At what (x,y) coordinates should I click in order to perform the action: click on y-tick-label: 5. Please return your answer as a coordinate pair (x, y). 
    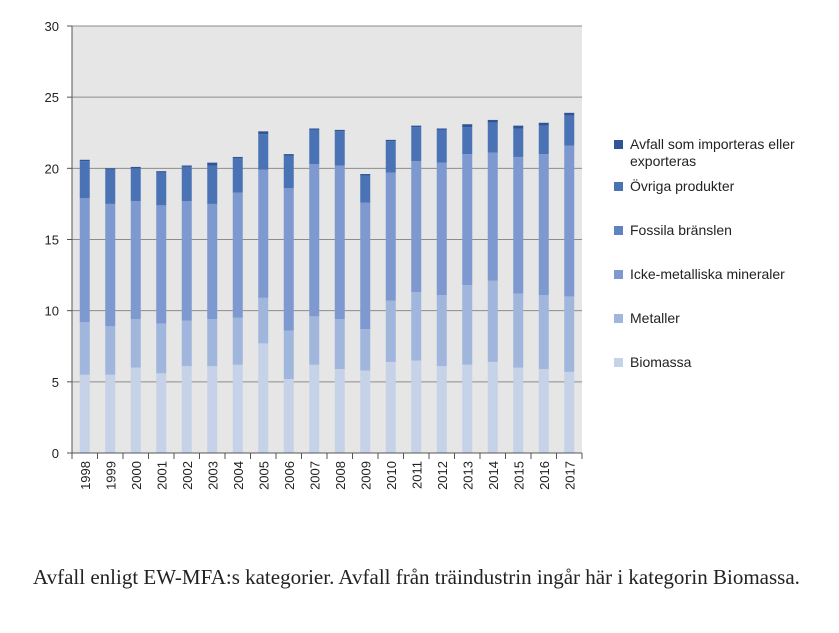
    Looking at the image, I should click on (55, 382).